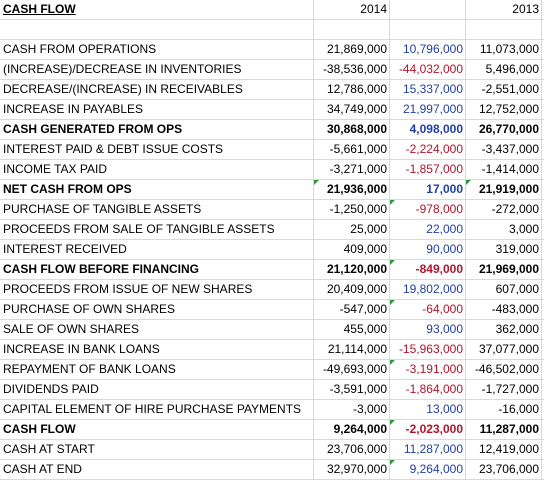 The width and height of the screenshot is (544, 482). I want to click on row-label-cell: INCREASE IN BANK LOANS, so click(157, 349).